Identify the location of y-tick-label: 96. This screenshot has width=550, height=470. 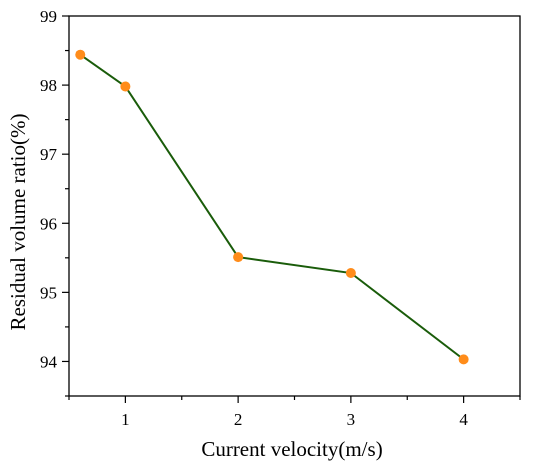
(48, 223).